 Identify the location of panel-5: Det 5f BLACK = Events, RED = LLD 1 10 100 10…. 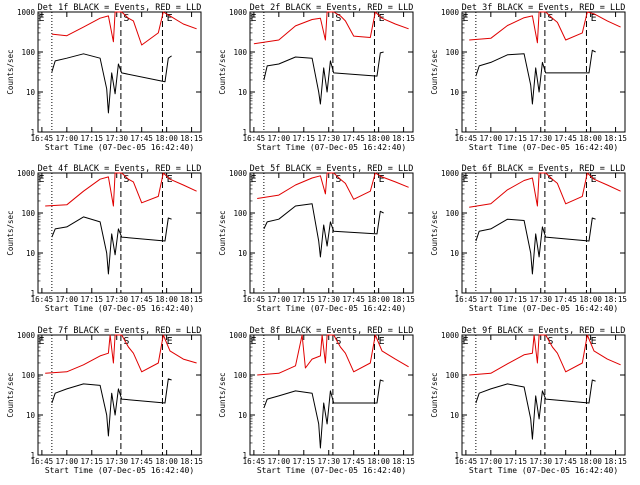
(316, 238).